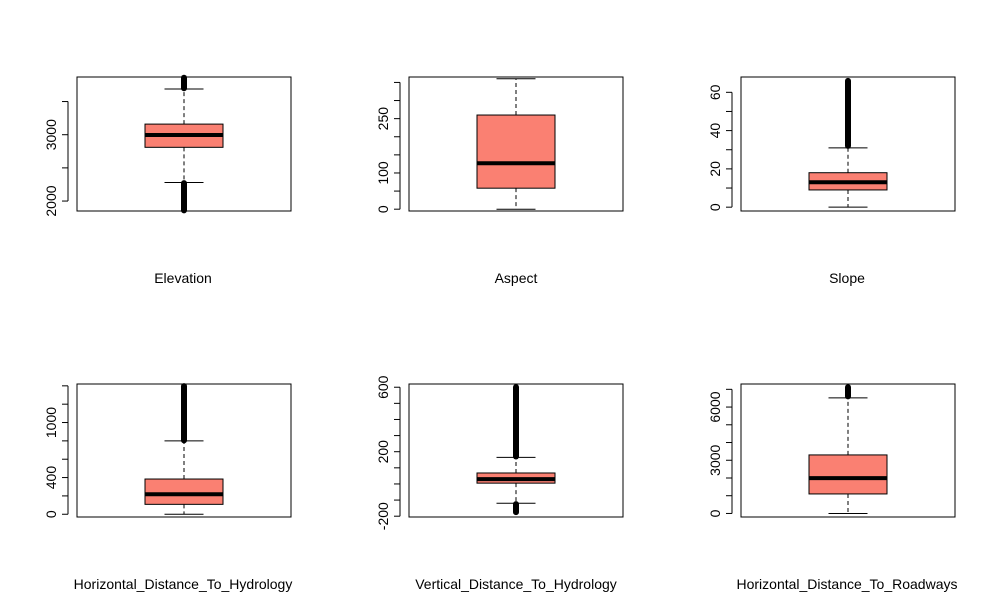  Describe the element at coordinates (720, 147) in the screenshot. I see `y-axis: 0 20 40 60` at that location.